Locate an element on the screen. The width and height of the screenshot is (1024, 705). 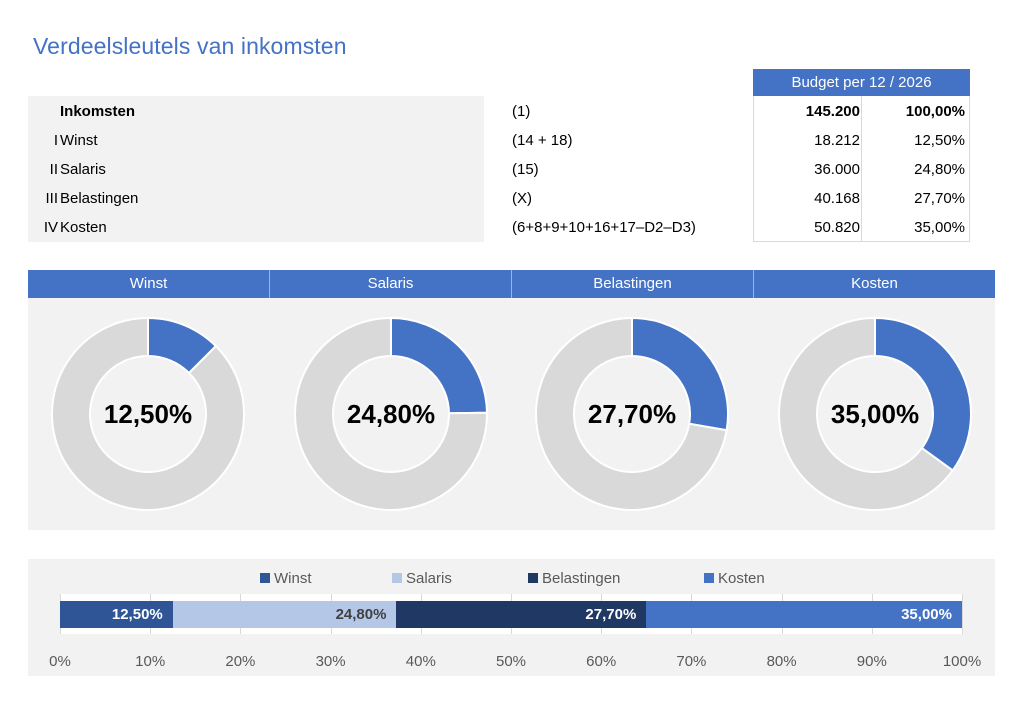
gridline is located at coordinates (962, 614).